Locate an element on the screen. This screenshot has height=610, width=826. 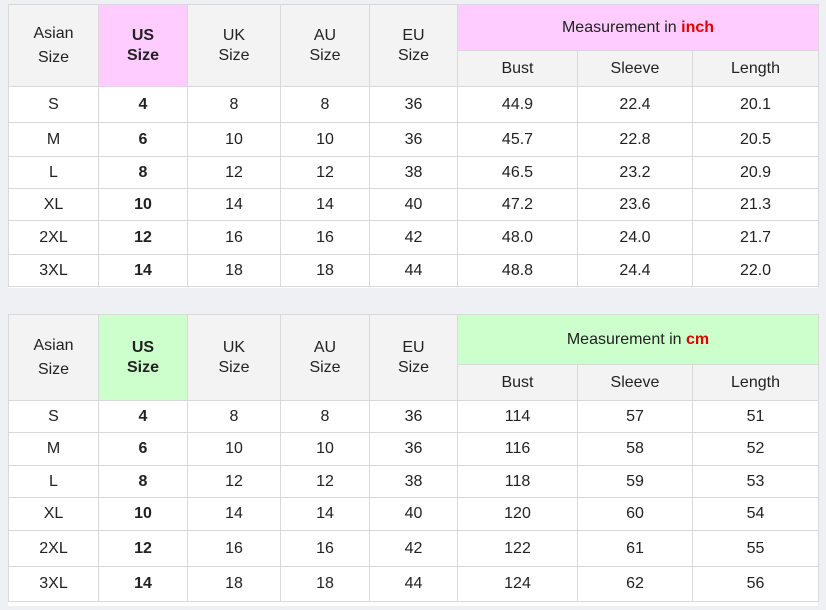
measurement-label: Measurement in is located at coordinates (621, 27).